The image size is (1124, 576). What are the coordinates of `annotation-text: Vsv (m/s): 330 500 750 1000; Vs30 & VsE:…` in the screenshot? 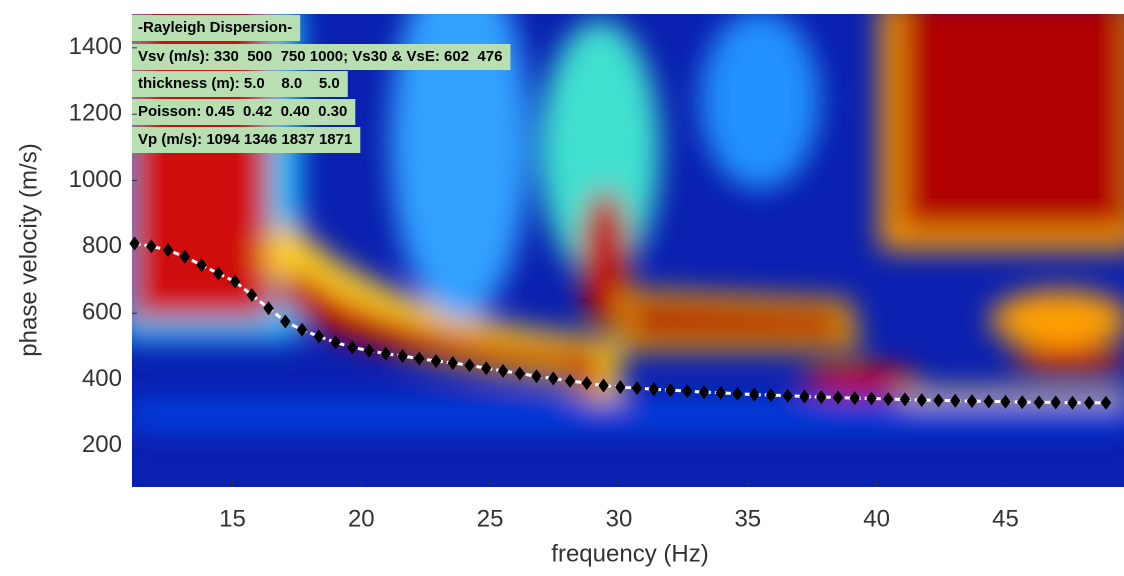 It's located at (320, 56).